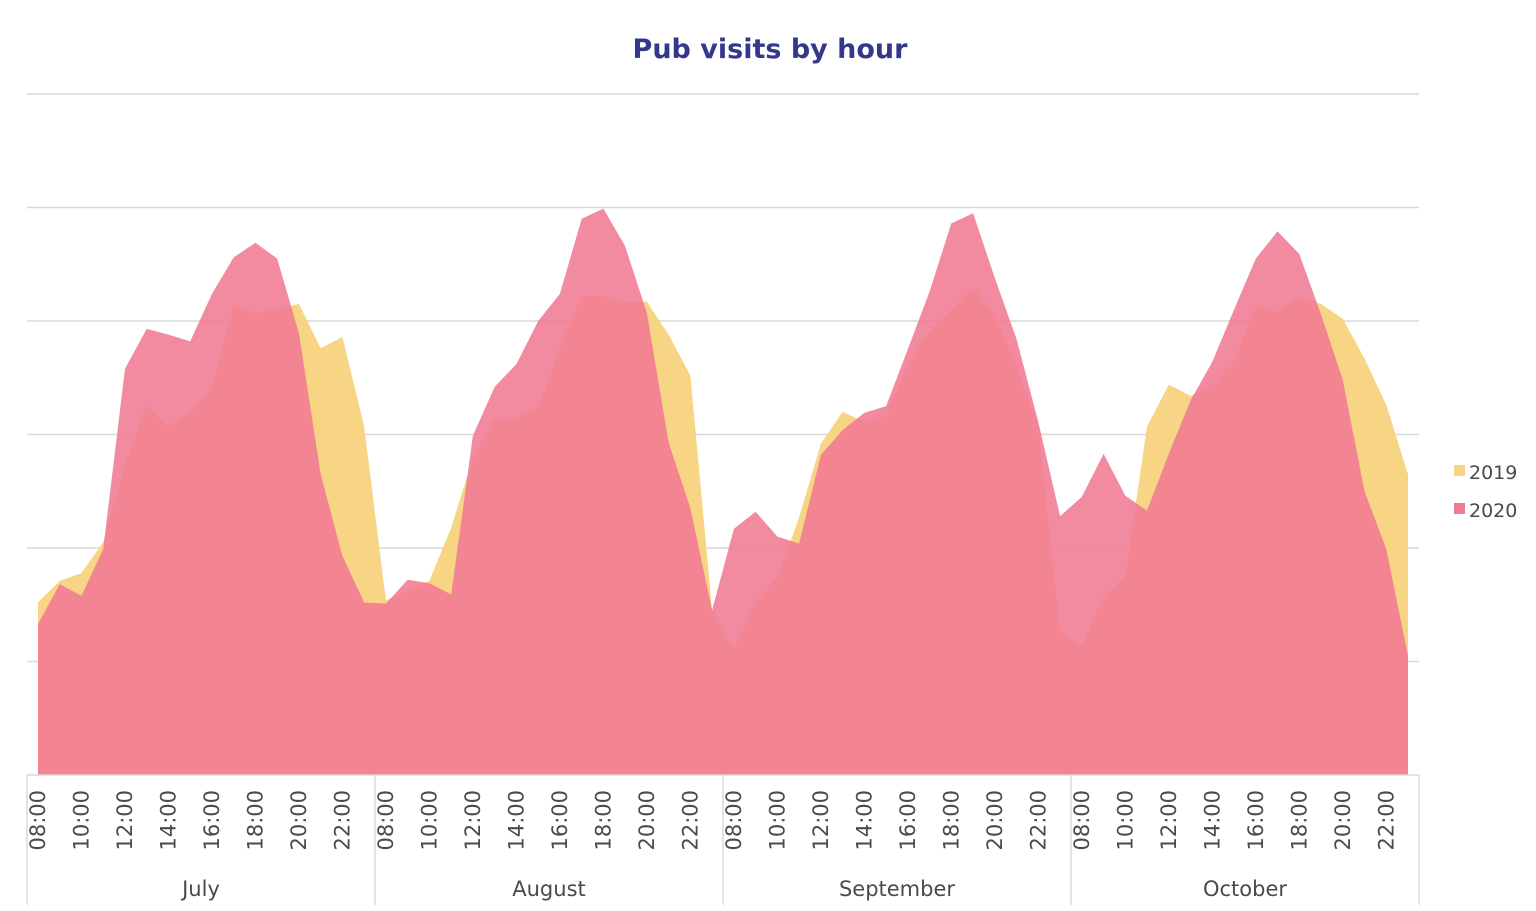 The image size is (1536, 911). What do you see at coordinates (549, 889) in the screenshot?
I see `group-label-august: August` at bounding box center [549, 889].